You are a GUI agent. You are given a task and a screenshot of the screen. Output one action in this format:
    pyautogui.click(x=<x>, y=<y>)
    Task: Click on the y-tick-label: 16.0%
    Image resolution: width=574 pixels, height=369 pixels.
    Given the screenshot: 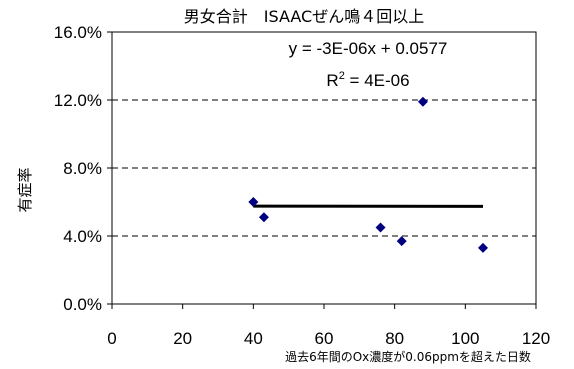 What is the action you would take?
    pyautogui.click(x=78, y=32)
    